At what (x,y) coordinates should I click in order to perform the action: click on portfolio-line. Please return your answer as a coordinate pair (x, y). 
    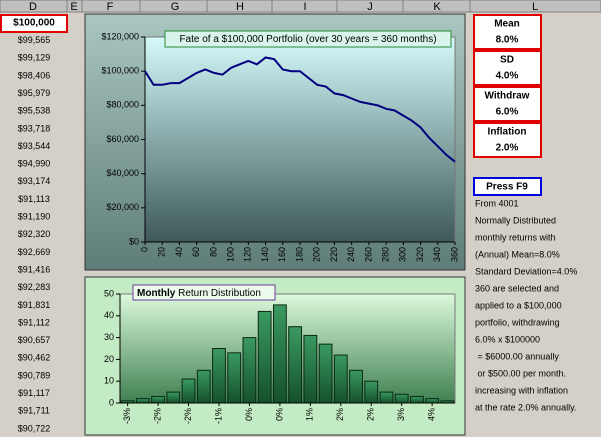
    Looking at the image, I should click on (300, 109).